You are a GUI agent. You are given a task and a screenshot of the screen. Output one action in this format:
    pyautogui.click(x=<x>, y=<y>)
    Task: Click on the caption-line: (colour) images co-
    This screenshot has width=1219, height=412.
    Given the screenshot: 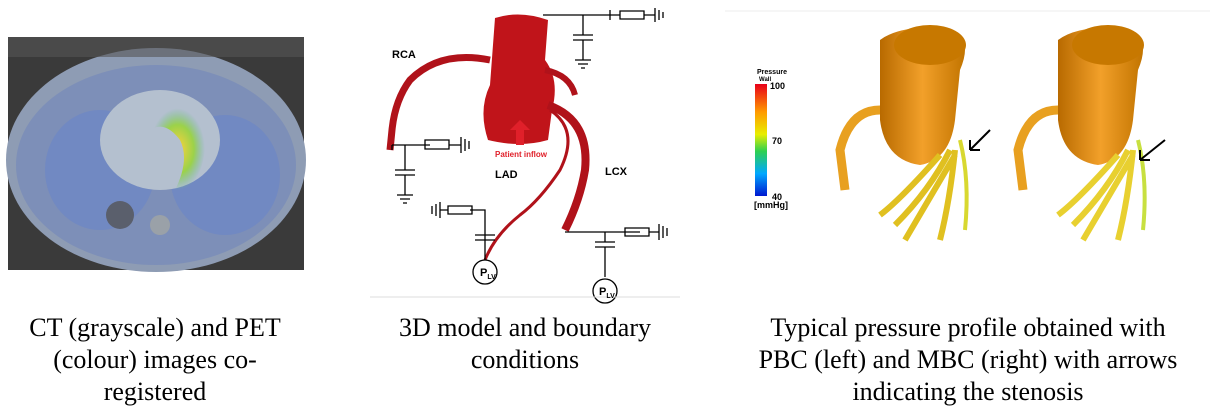 What is the action you would take?
    pyautogui.click(x=155, y=359)
    